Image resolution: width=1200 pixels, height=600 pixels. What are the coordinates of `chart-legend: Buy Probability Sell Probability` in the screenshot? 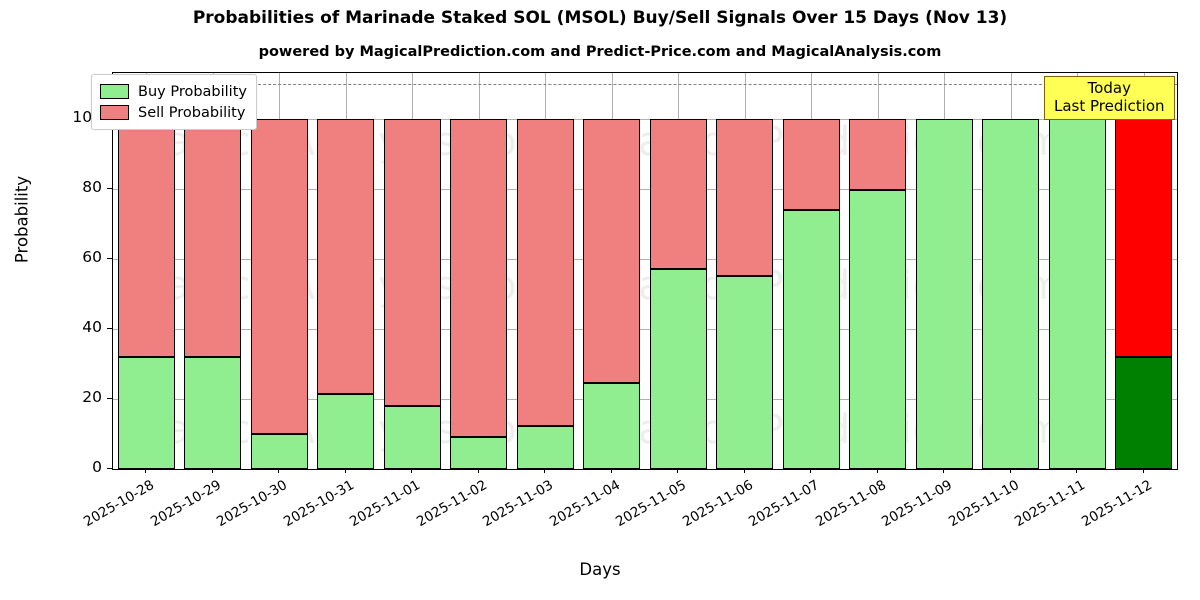 It's located at (174, 102).